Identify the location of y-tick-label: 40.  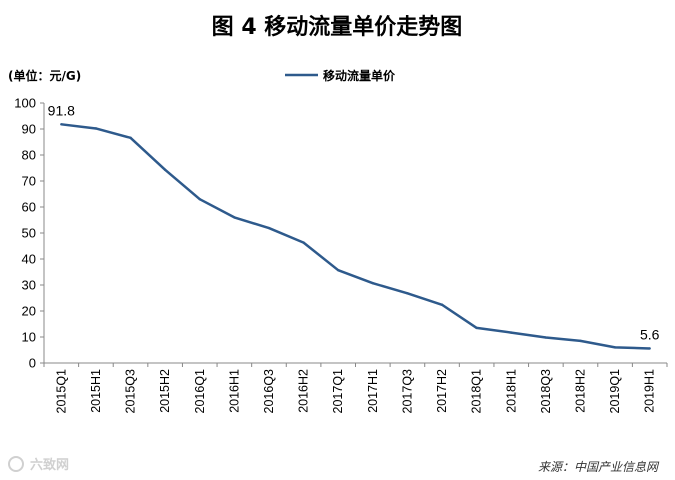
(29, 259).